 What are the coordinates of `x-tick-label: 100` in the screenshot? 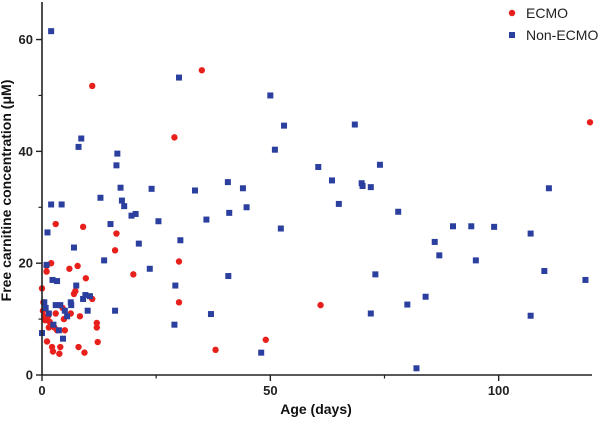 It's located at (499, 390).